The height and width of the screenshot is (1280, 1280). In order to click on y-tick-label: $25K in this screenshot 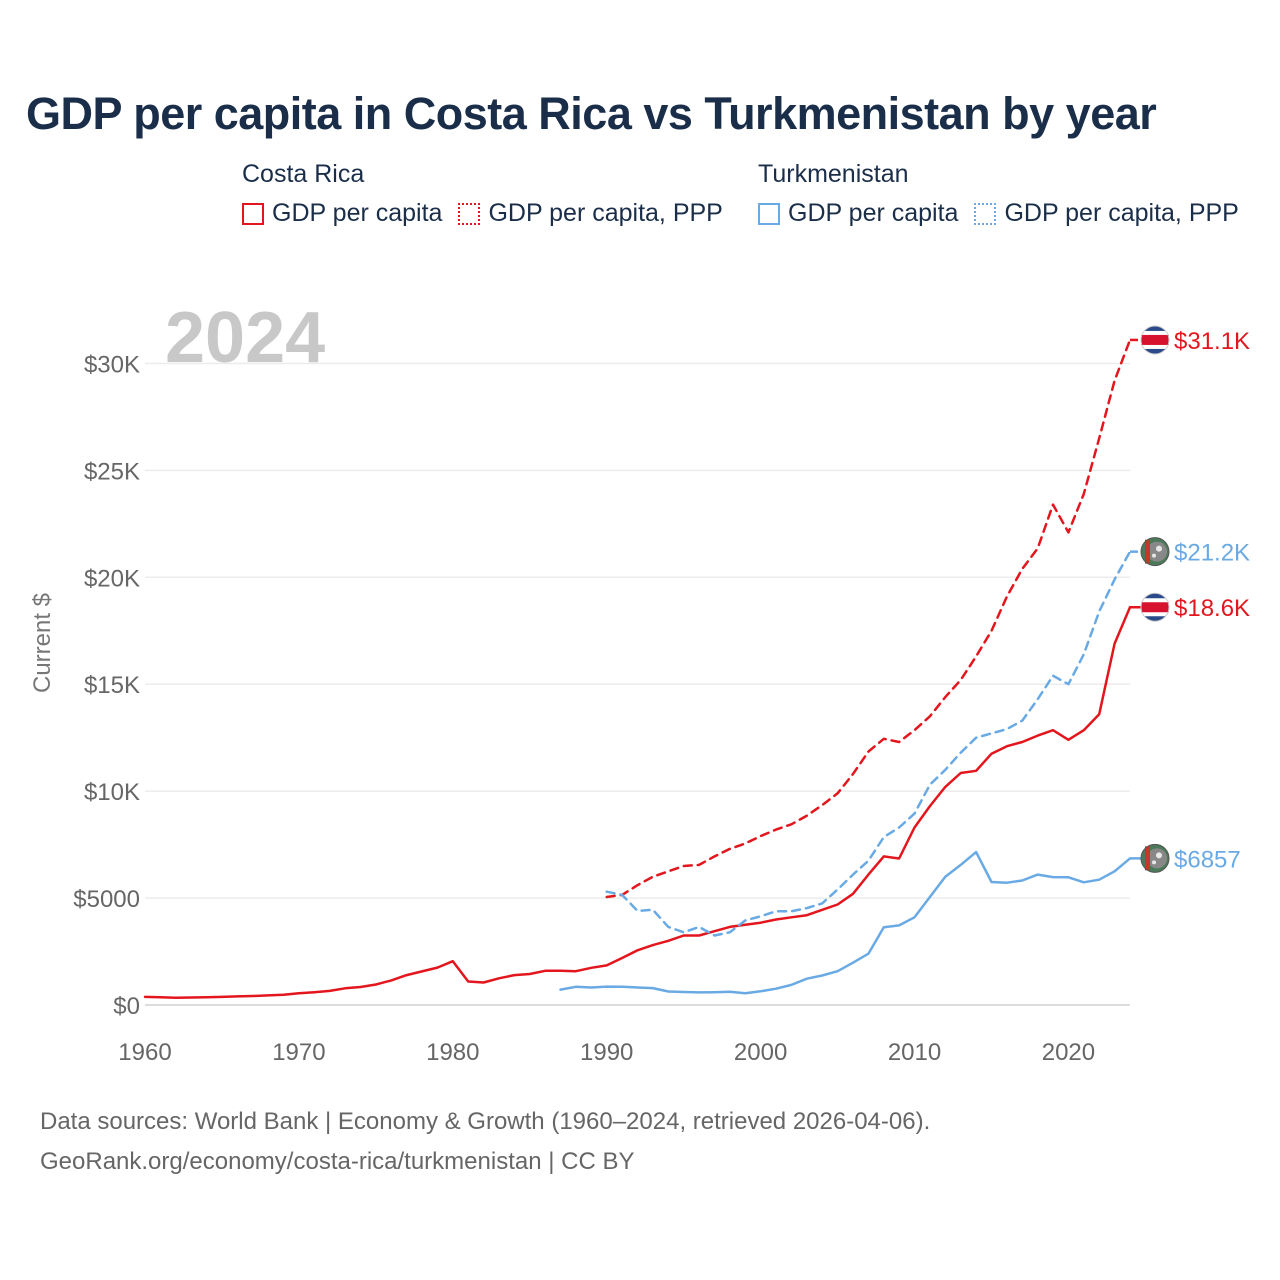, I will do `click(112, 471)`.